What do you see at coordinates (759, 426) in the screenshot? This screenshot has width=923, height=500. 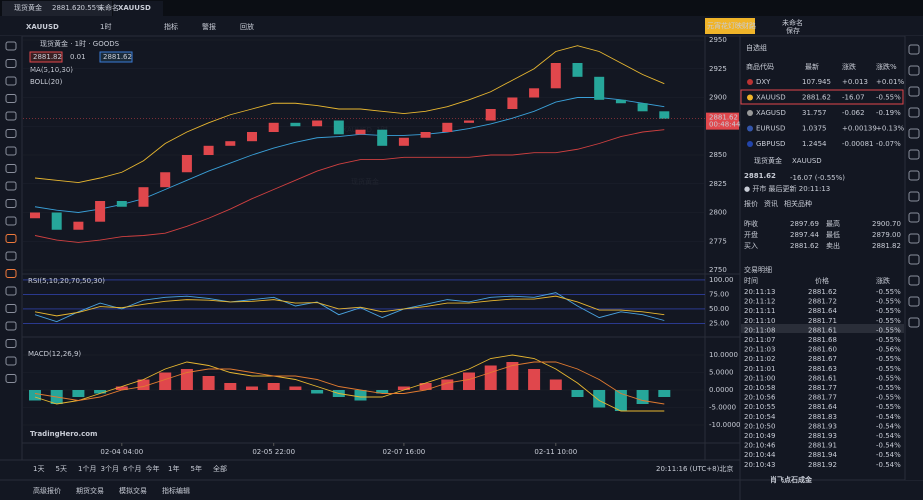 I see `trade-cell: 20:10:50` at bounding box center [759, 426].